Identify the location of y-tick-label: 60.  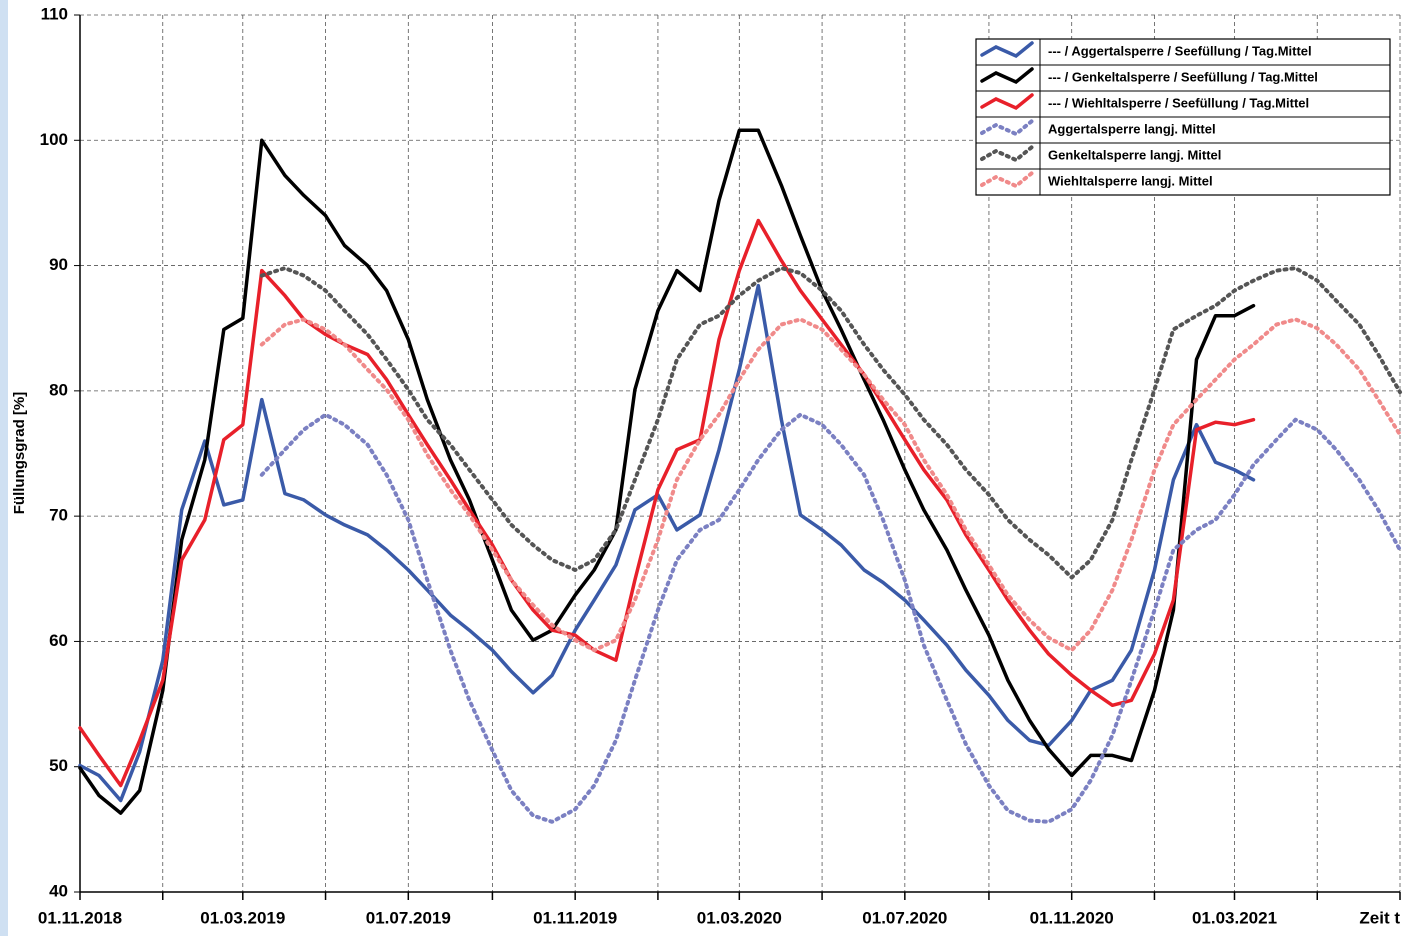
(58, 640).